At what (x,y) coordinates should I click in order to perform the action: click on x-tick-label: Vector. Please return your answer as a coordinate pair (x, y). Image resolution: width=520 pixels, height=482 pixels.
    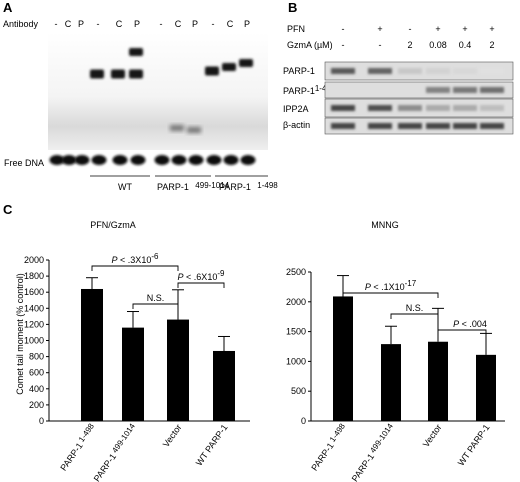
    Looking at the image, I should click on (172, 435).